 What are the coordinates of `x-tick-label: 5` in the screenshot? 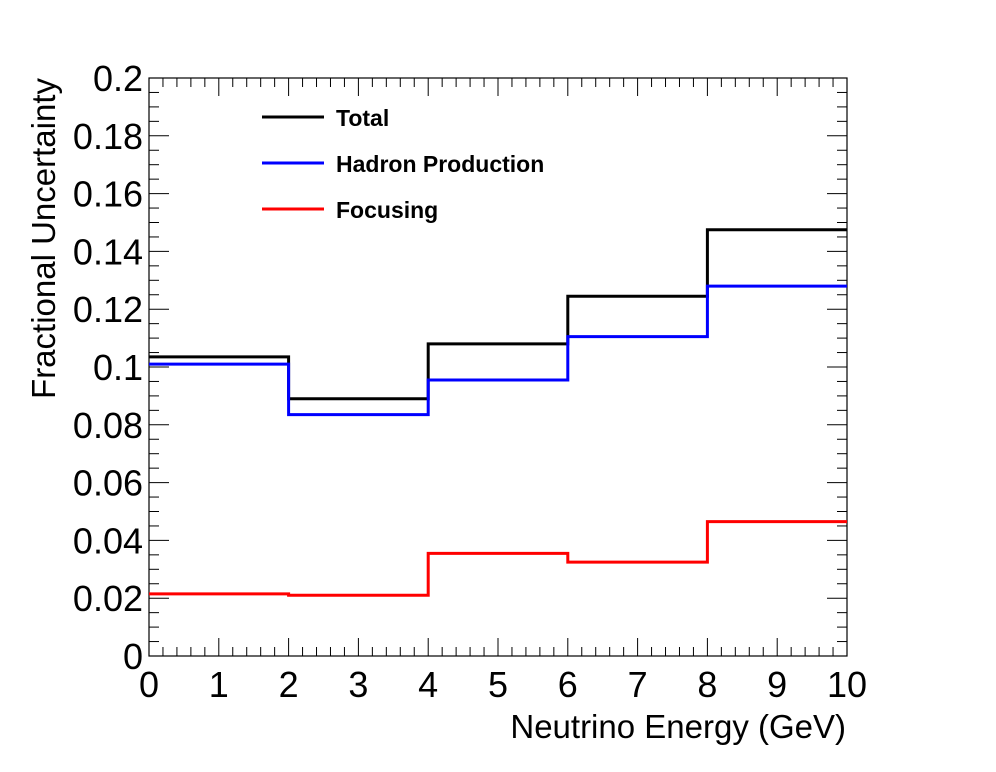 It's located at (498, 684).